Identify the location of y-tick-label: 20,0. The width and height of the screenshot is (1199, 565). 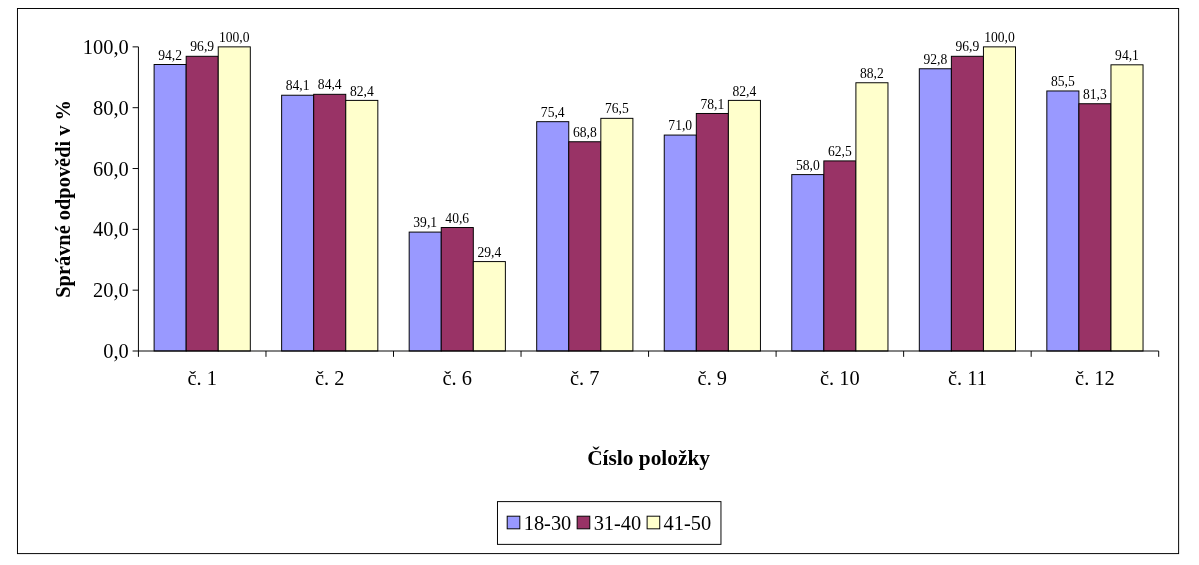
(111, 290).